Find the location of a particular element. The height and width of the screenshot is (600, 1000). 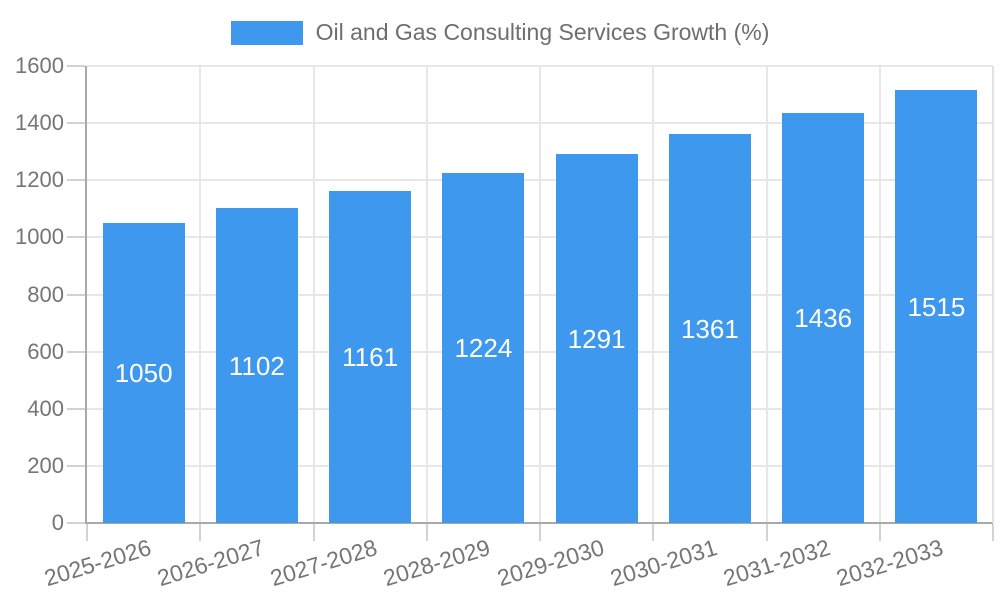

x-tick-label: 2030-2031 is located at coordinates (663, 563).